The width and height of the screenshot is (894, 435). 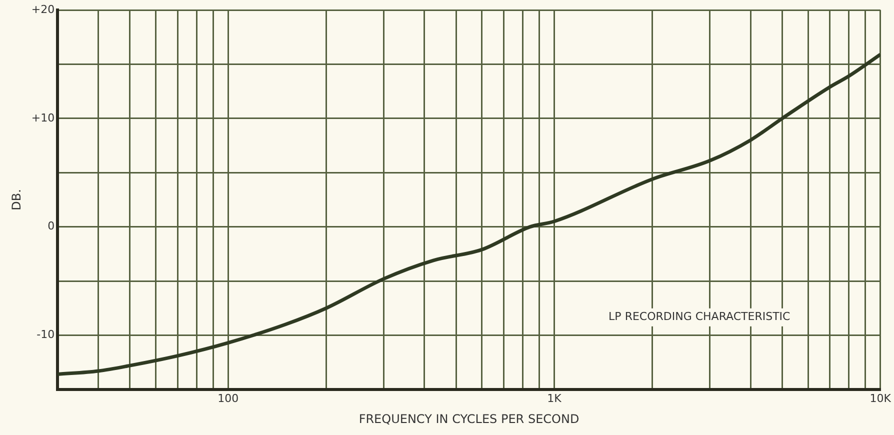 What do you see at coordinates (554, 398) in the screenshot?
I see `x-tick-label: 1K` at bounding box center [554, 398].